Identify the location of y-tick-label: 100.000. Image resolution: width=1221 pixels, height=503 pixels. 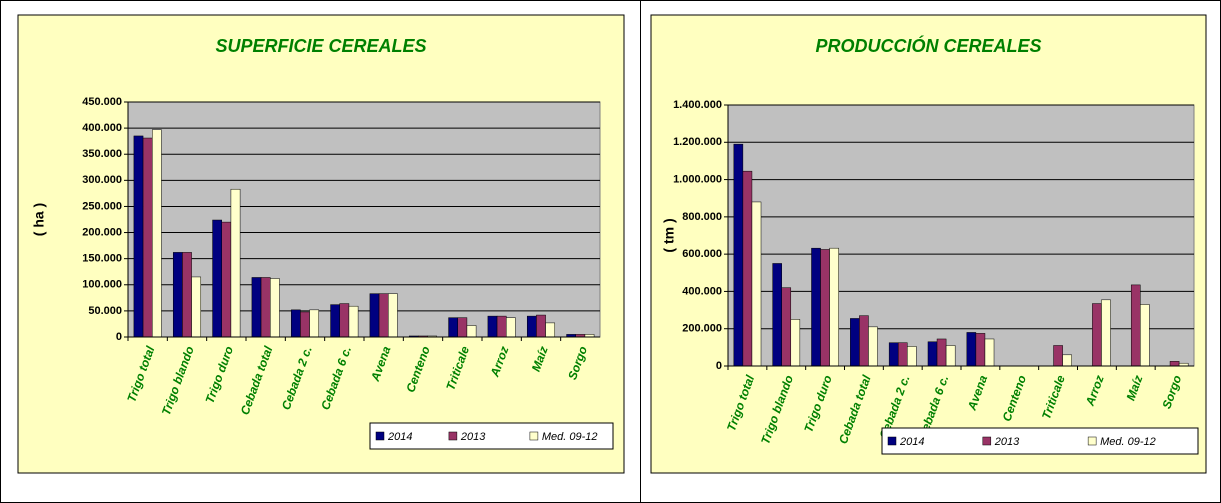
(102, 285).